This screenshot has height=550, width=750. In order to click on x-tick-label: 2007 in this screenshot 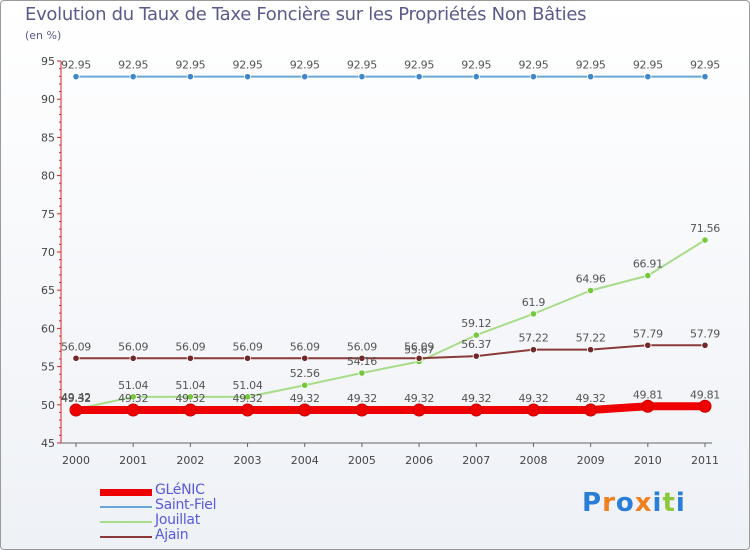, I will do `click(476, 460)`.